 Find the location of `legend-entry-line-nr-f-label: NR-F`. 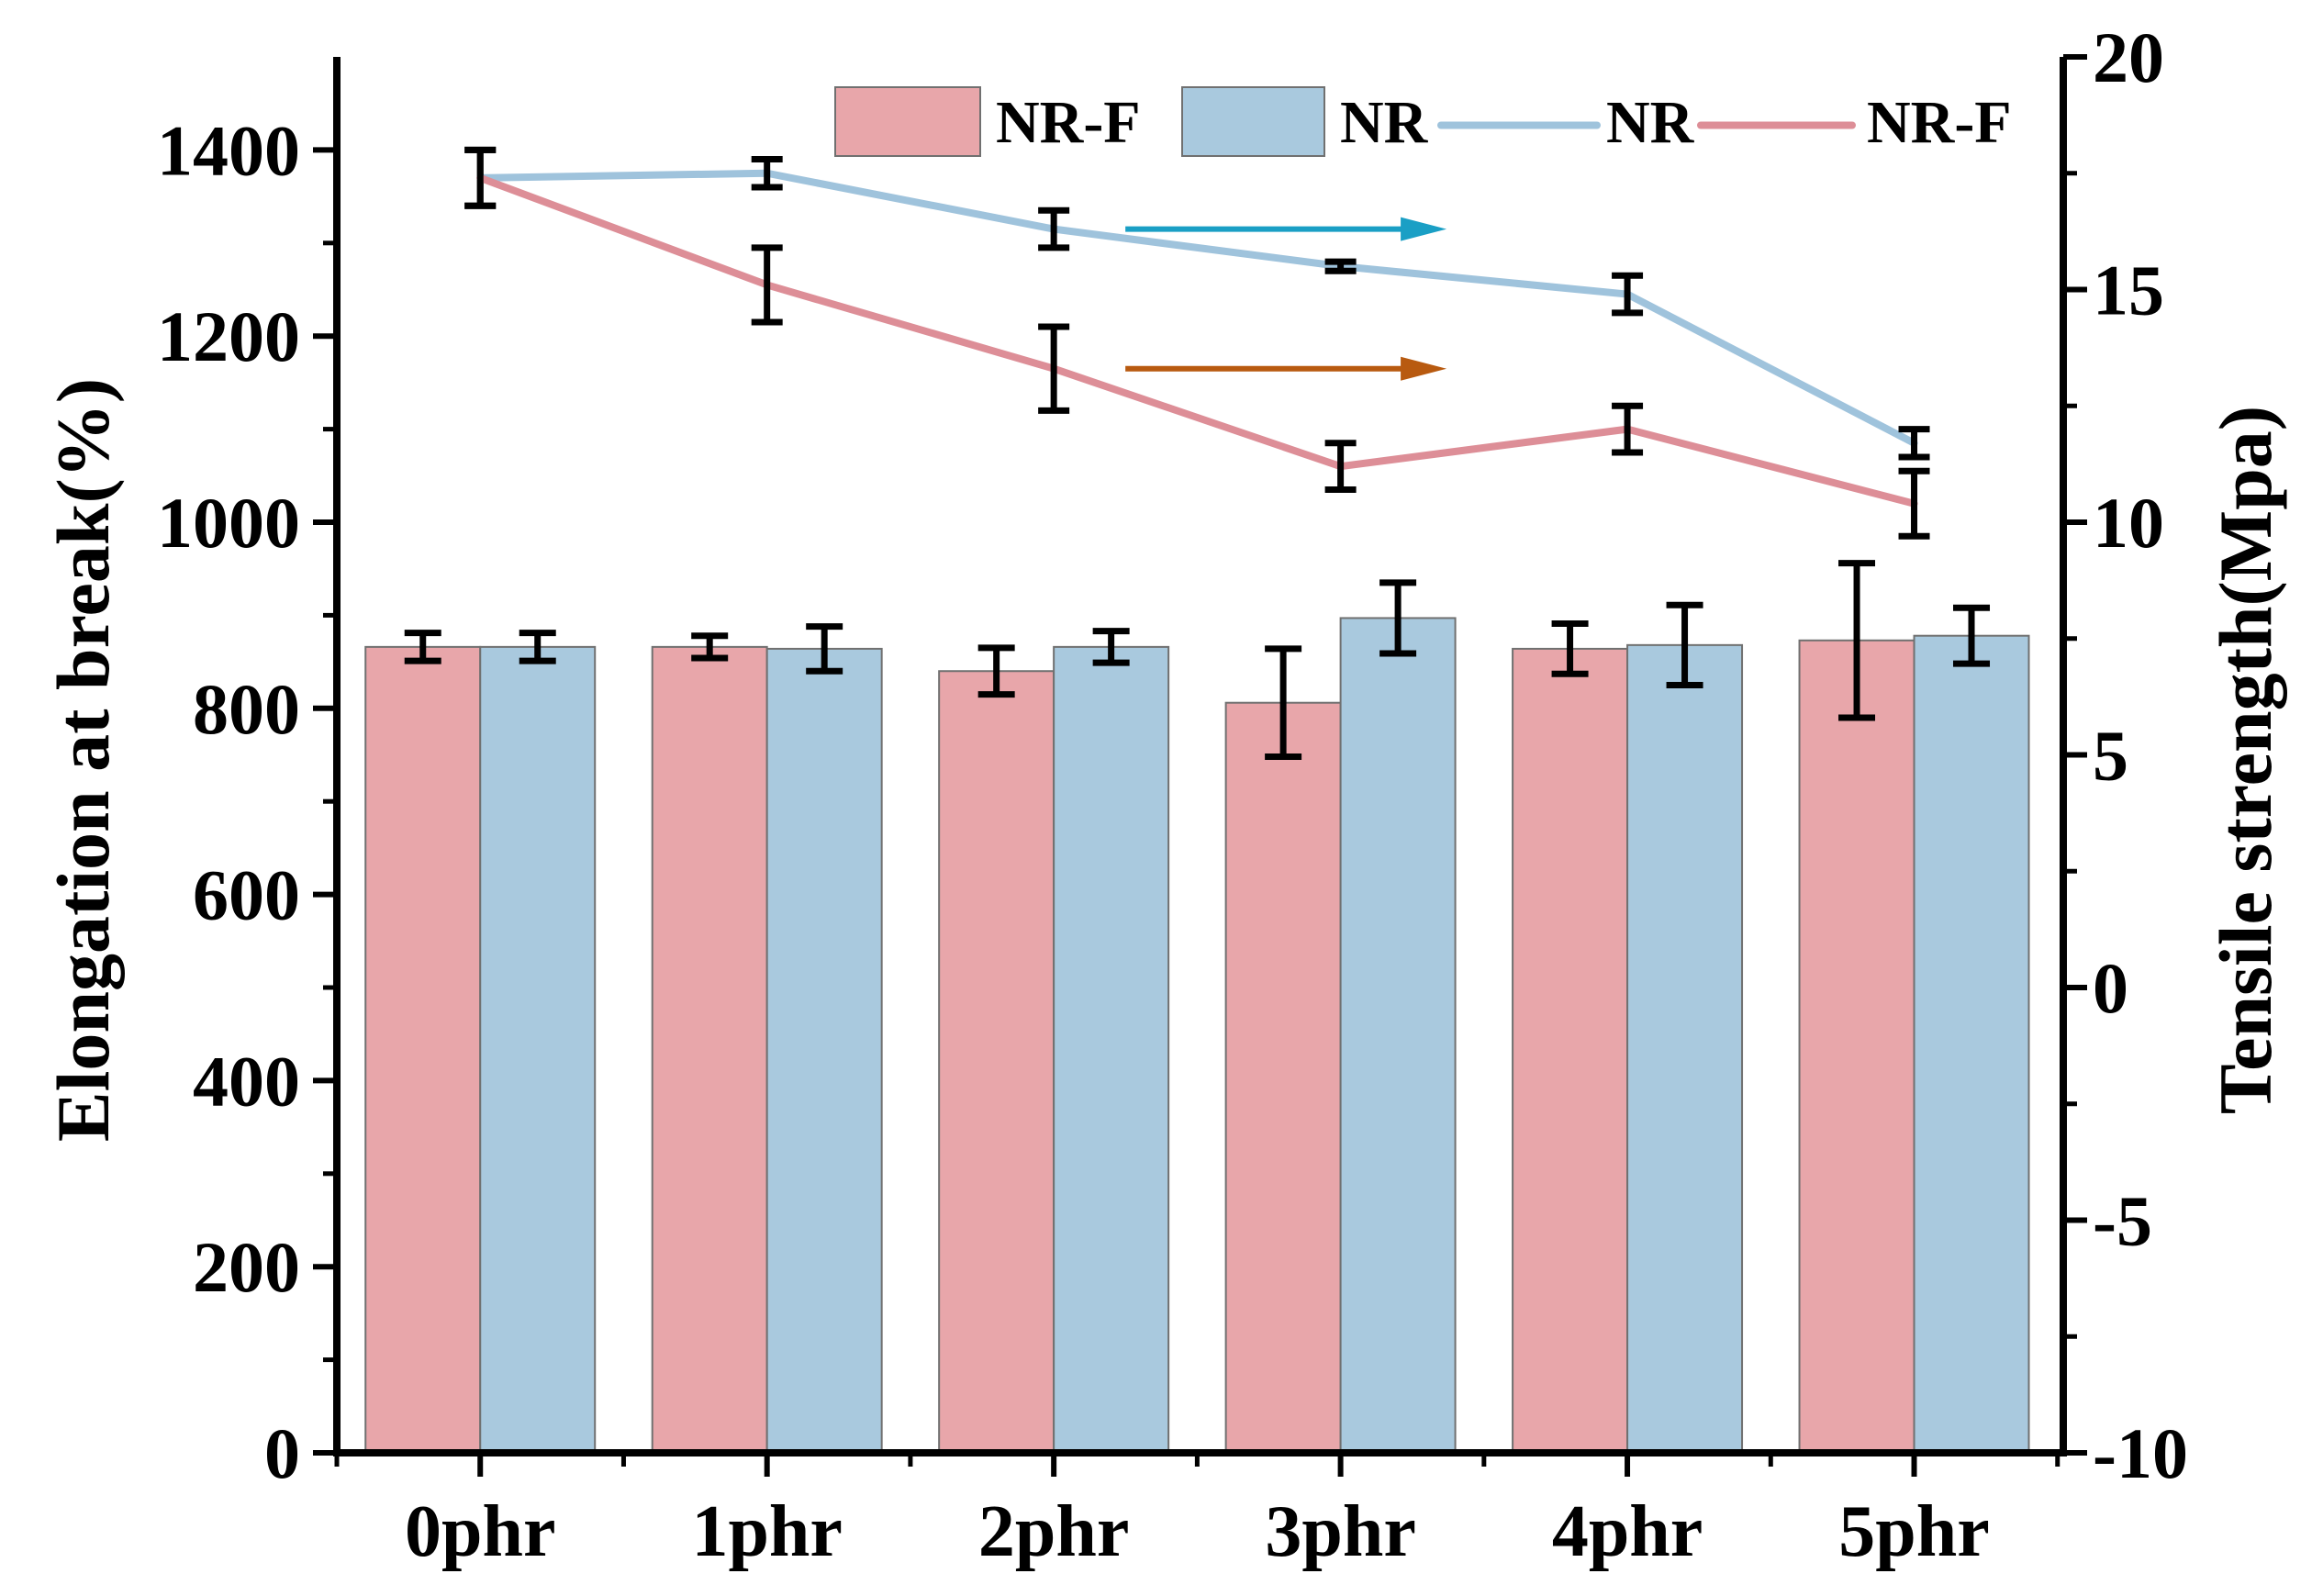

legend-entry-line-nr-f-label: NR-F is located at coordinates (1939, 123).